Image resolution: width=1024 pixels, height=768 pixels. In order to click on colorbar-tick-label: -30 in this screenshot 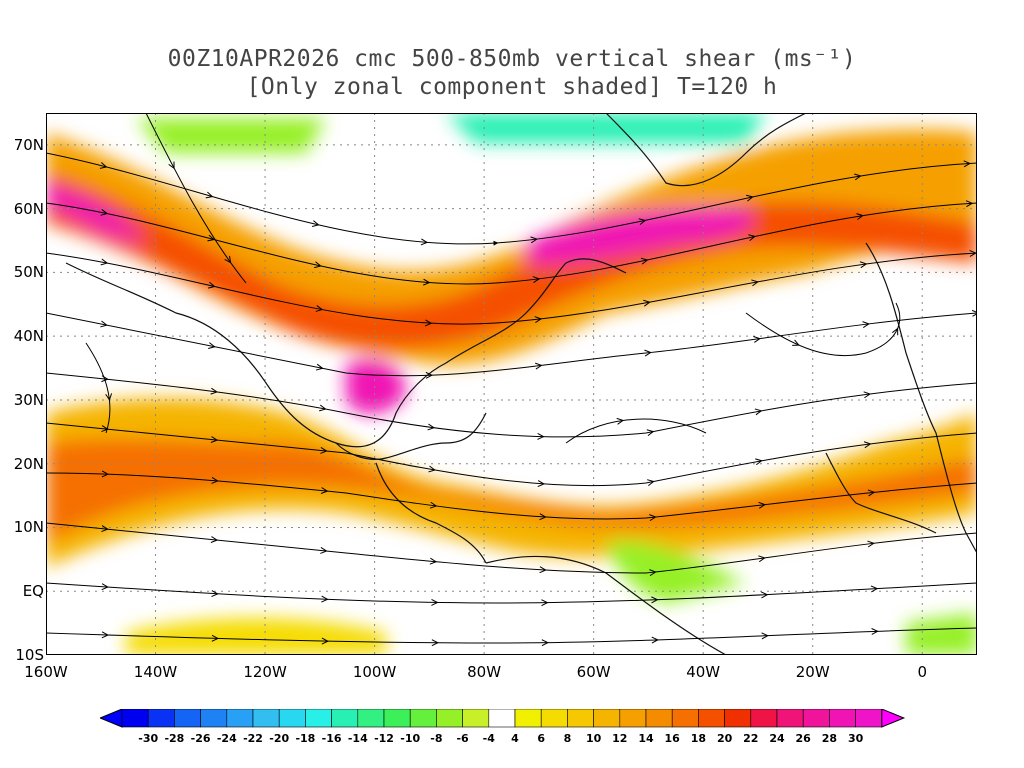, I will do `click(148, 738)`.